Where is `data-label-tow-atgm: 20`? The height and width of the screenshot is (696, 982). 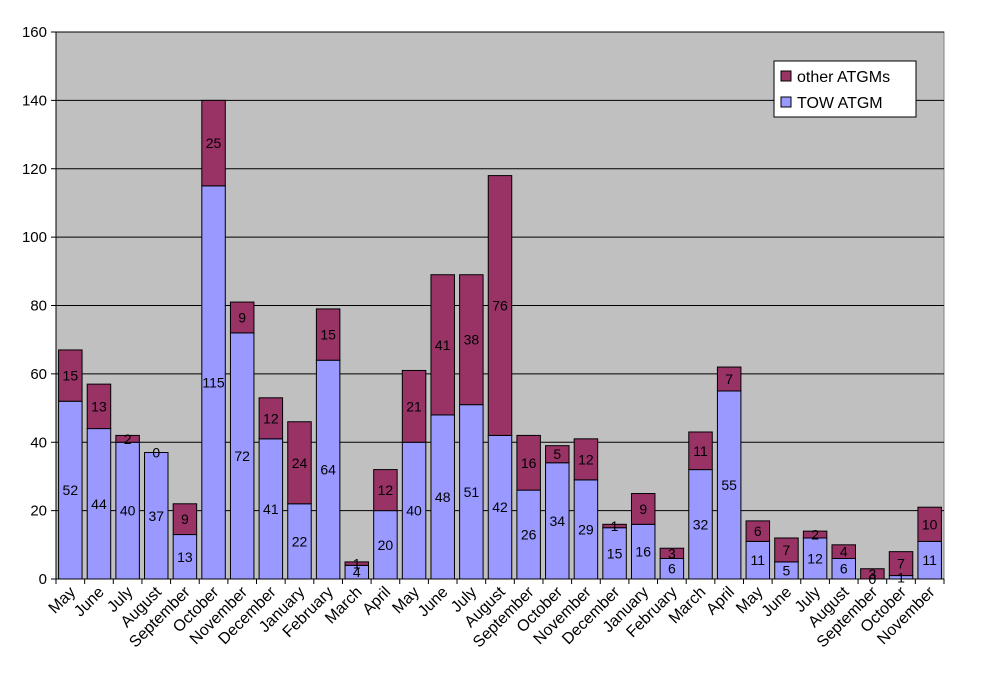 data-label-tow-atgm: 20 is located at coordinates (386, 545).